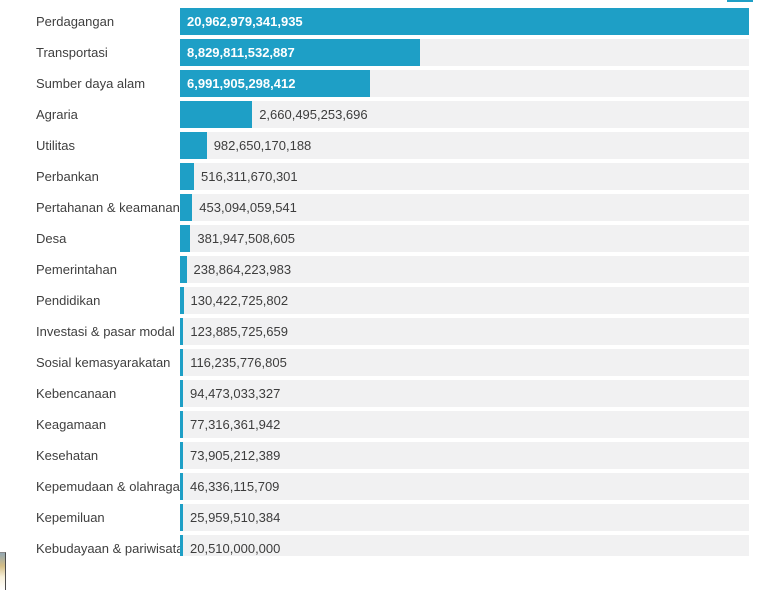 Image resolution: width=764 pixels, height=593 pixels. What do you see at coordinates (464, 362) in the screenshot?
I see `bar-track: 116,235,776,805` at bounding box center [464, 362].